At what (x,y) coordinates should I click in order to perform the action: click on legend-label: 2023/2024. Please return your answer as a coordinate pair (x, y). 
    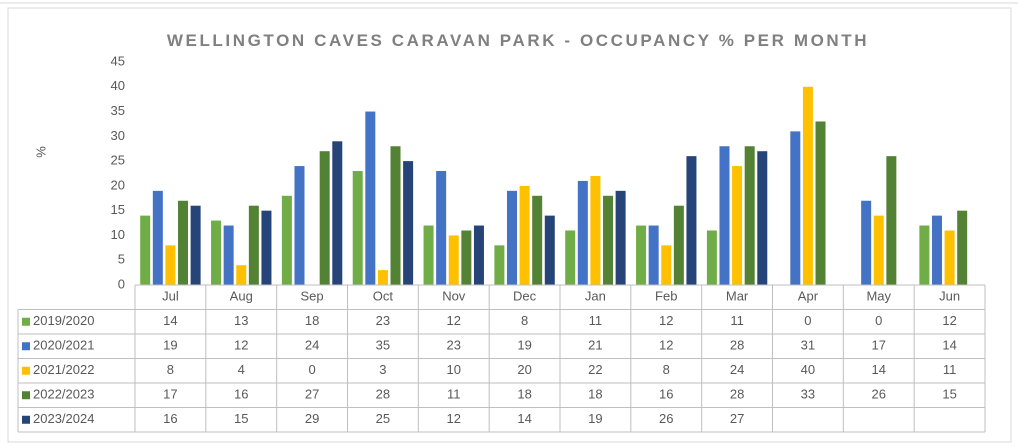
    Looking at the image, I should click on (63, 418).